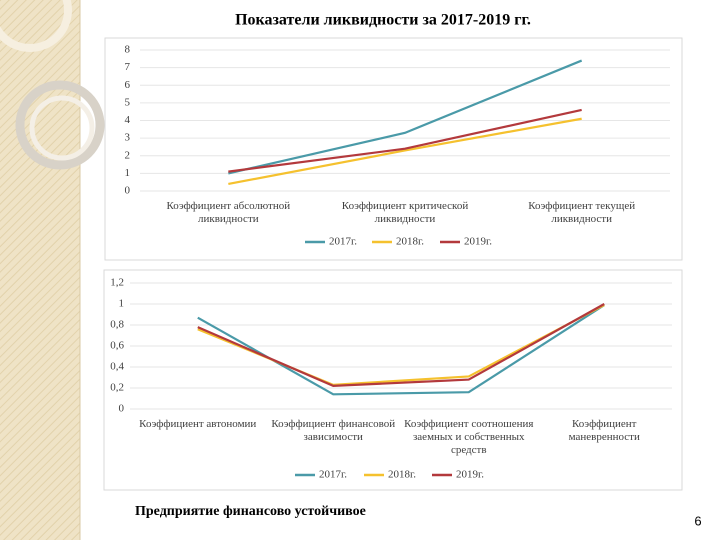  What do you see at coordinates (128, 102) in the screenshot?
I see `y-tick-label: 5` at bounding box center [128, 102].